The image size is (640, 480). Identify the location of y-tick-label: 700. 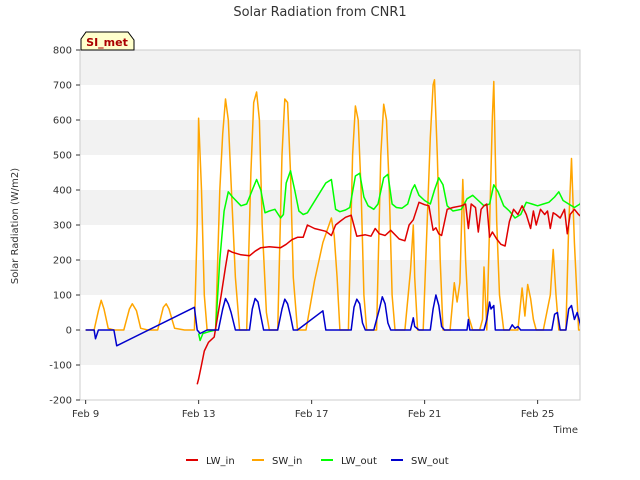
(62, 86).